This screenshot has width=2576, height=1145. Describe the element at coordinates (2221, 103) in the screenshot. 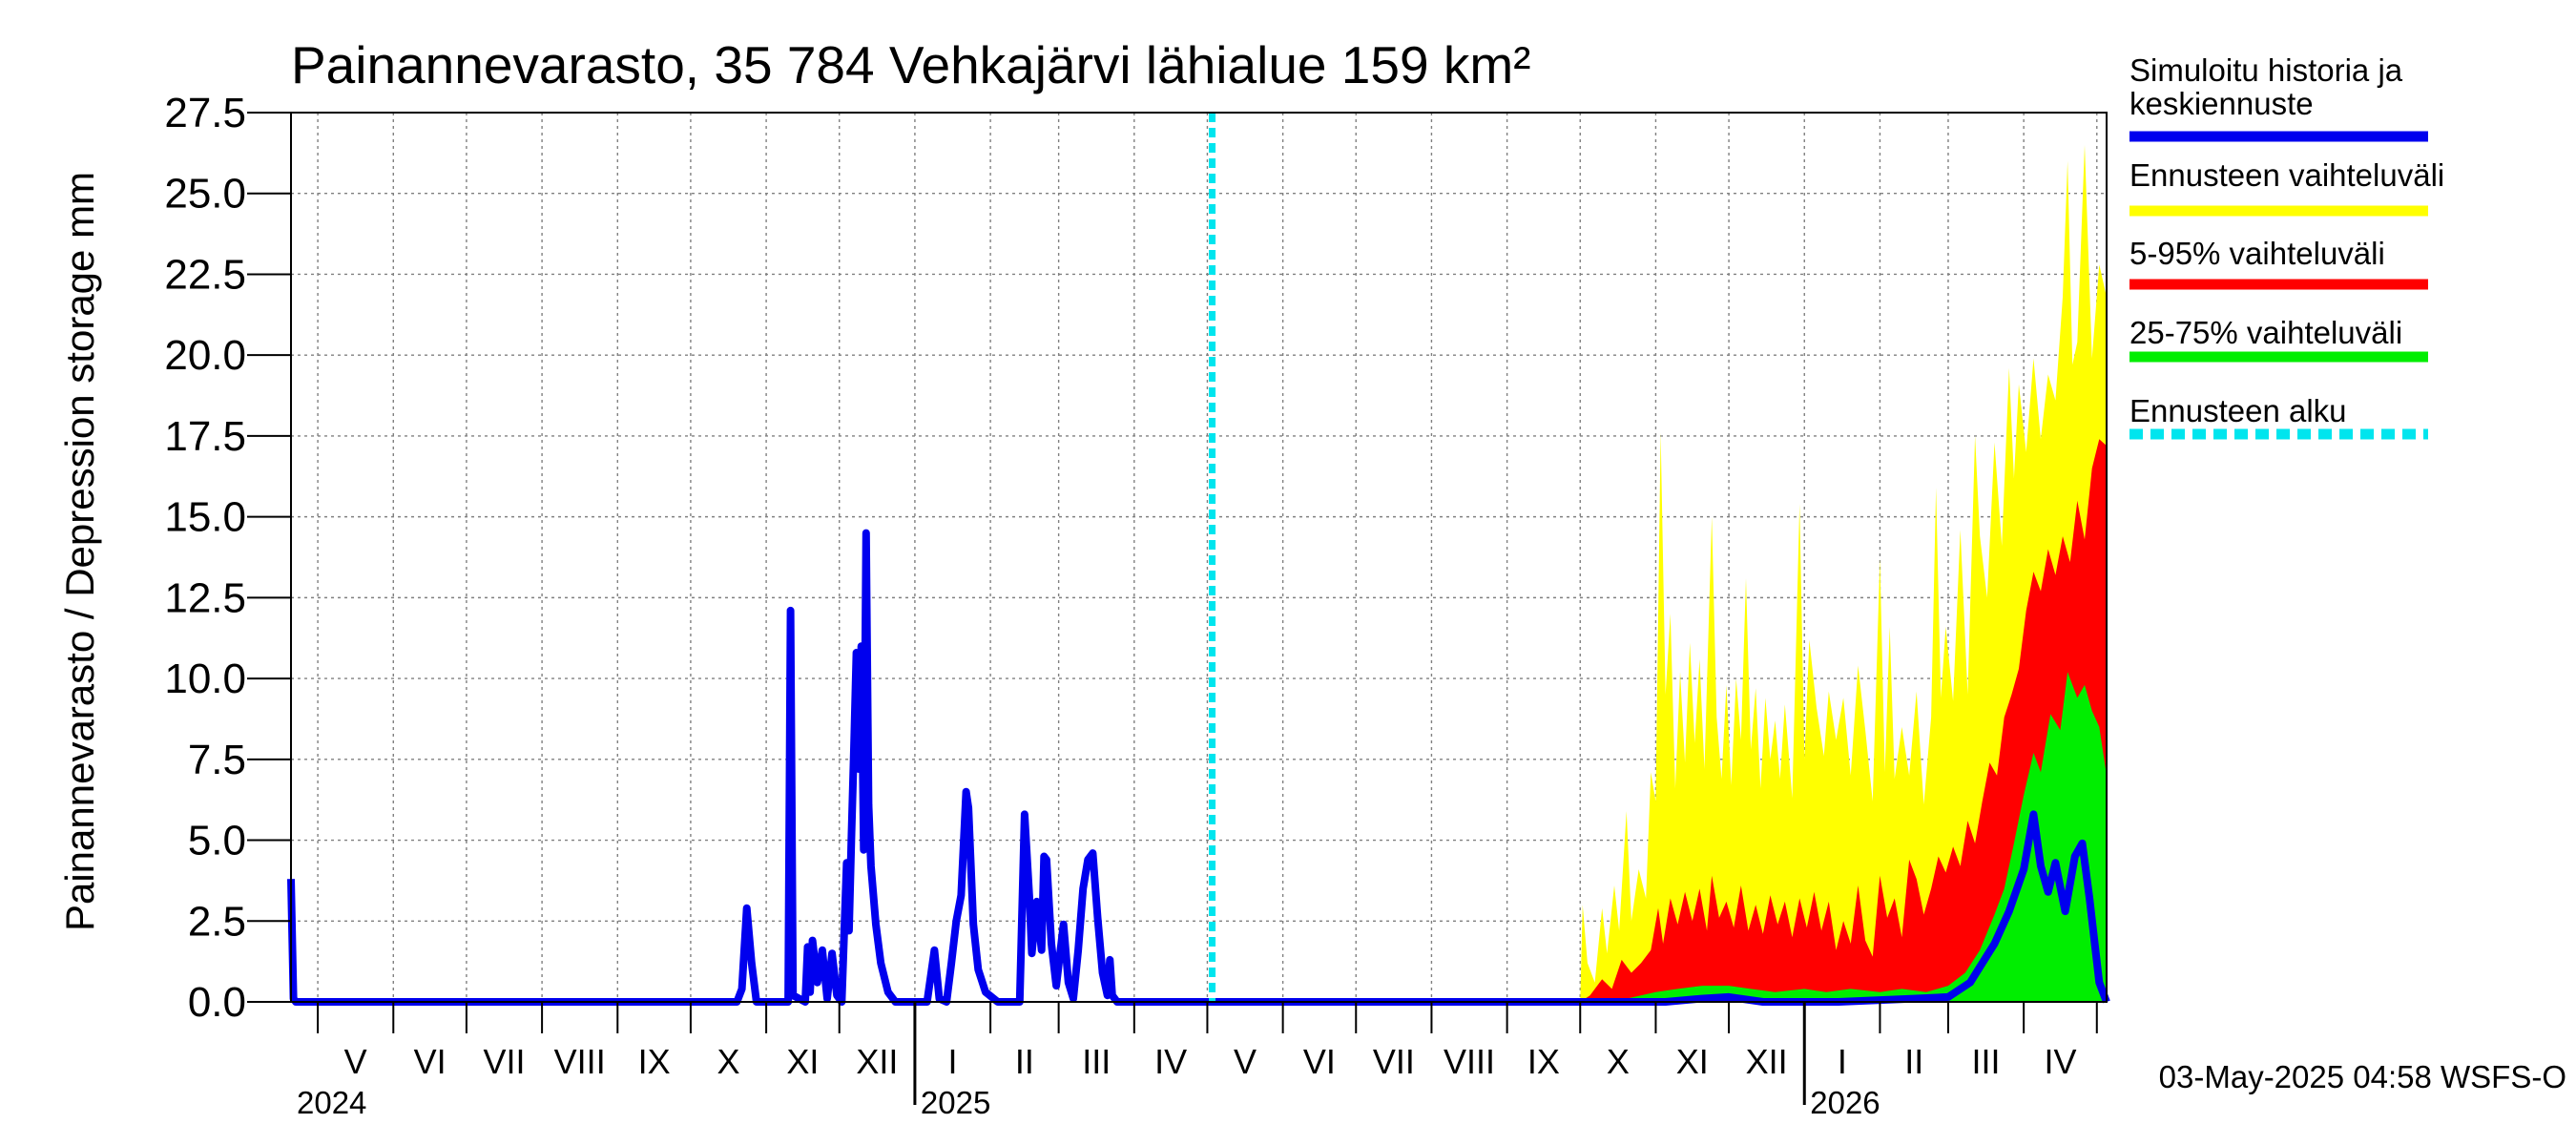

I see `legend-label: keskiennuste` at that location.